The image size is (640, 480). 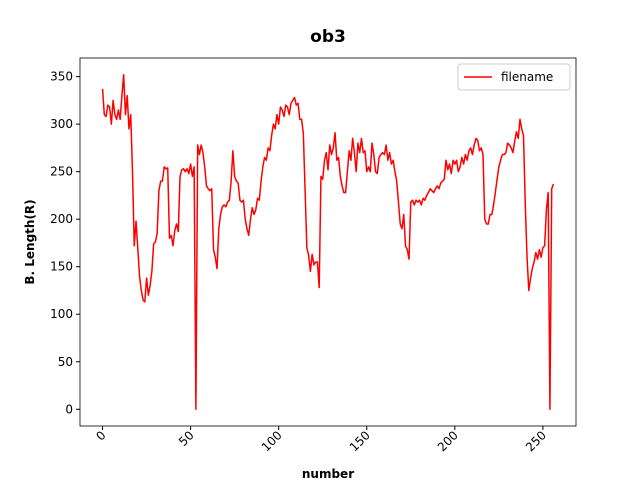 What do you see at coordinates (536, 441) in the screenshot?
I see `x-tick-label: 250` at bounding box center [536, 441].